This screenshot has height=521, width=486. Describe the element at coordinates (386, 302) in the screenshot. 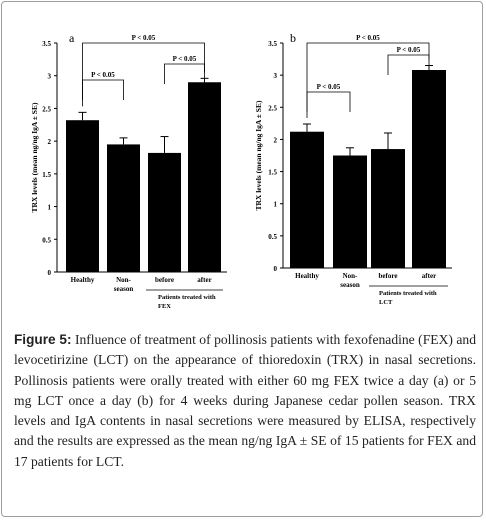

I see `panel-b-group-label: LCT` at that location.